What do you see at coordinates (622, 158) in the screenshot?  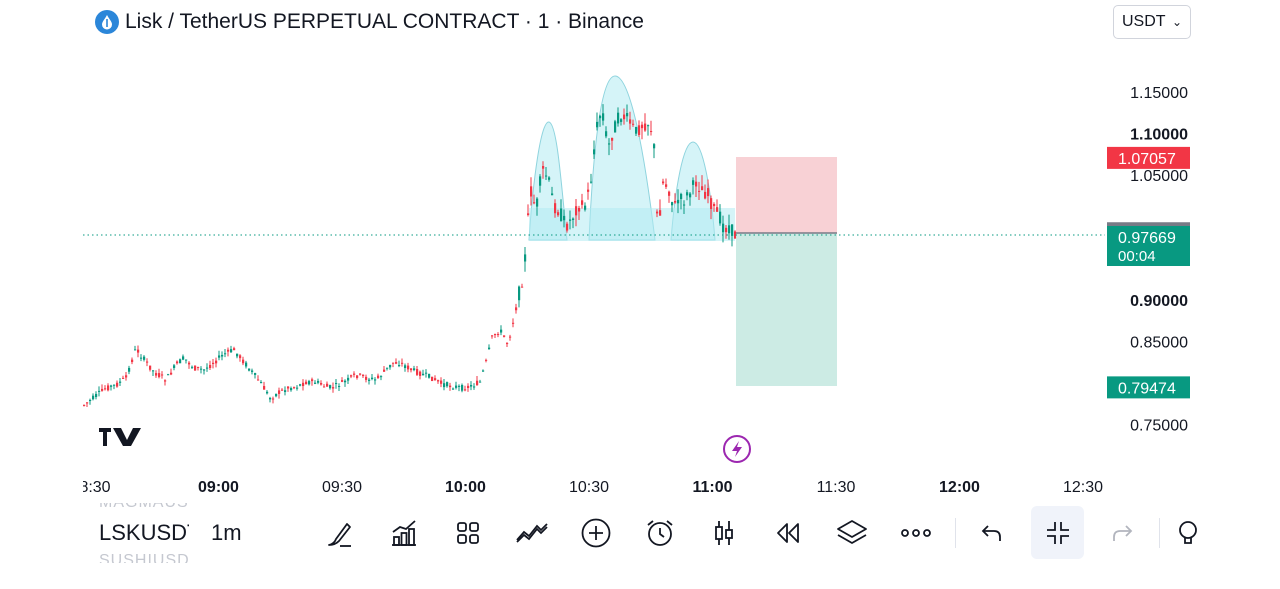 I see `pattern-head` at bounding box center [622, 158].